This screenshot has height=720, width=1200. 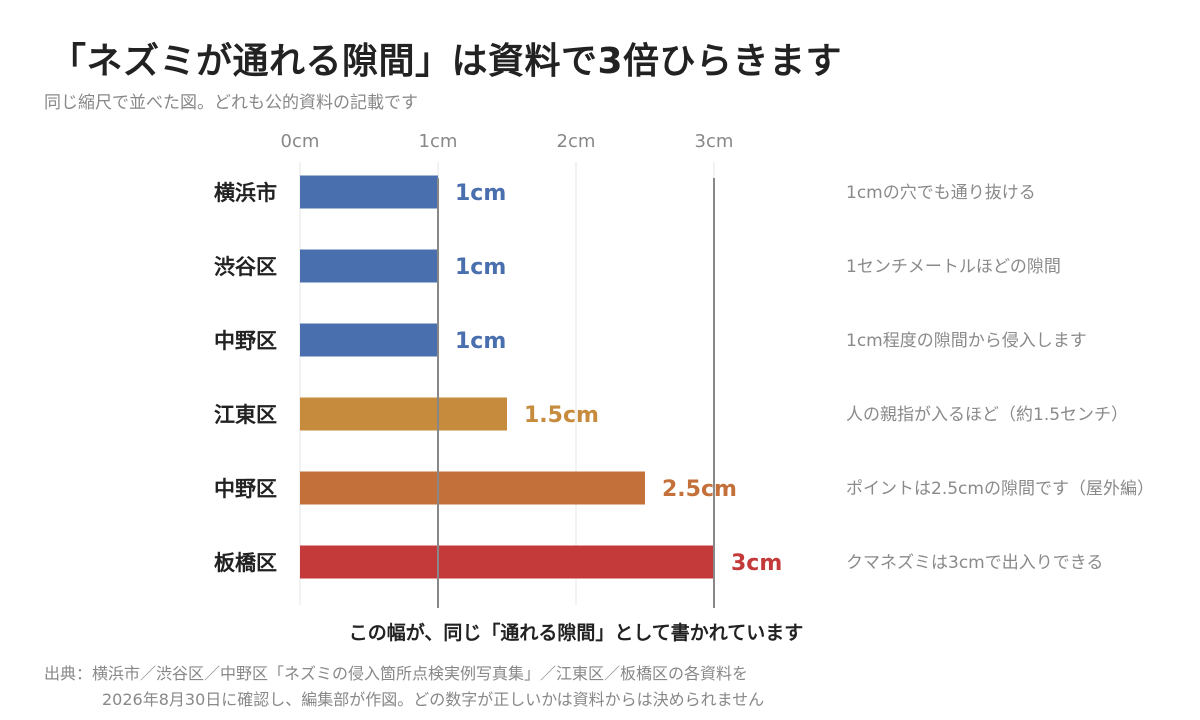 What do you see at coordinates (987, 415) in the screenshot?
I see `bar-note: 人の親指が入るほど（約1.5センチ）` at bounding box center [987, 415].